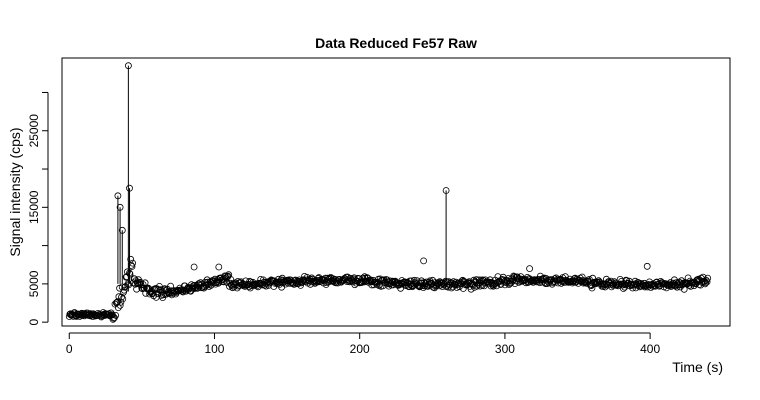 Image resolution: width=760 pixels, height=400 pixels. I want to click on x-axis-label: Time (s), so click(697, 367).